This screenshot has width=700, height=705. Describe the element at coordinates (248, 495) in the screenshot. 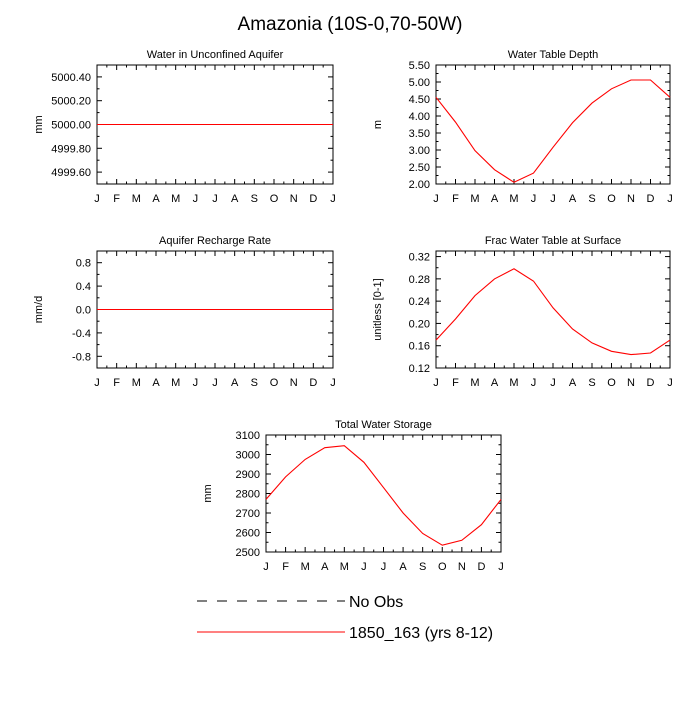

I see `y-tick-label: 2800` at that location.